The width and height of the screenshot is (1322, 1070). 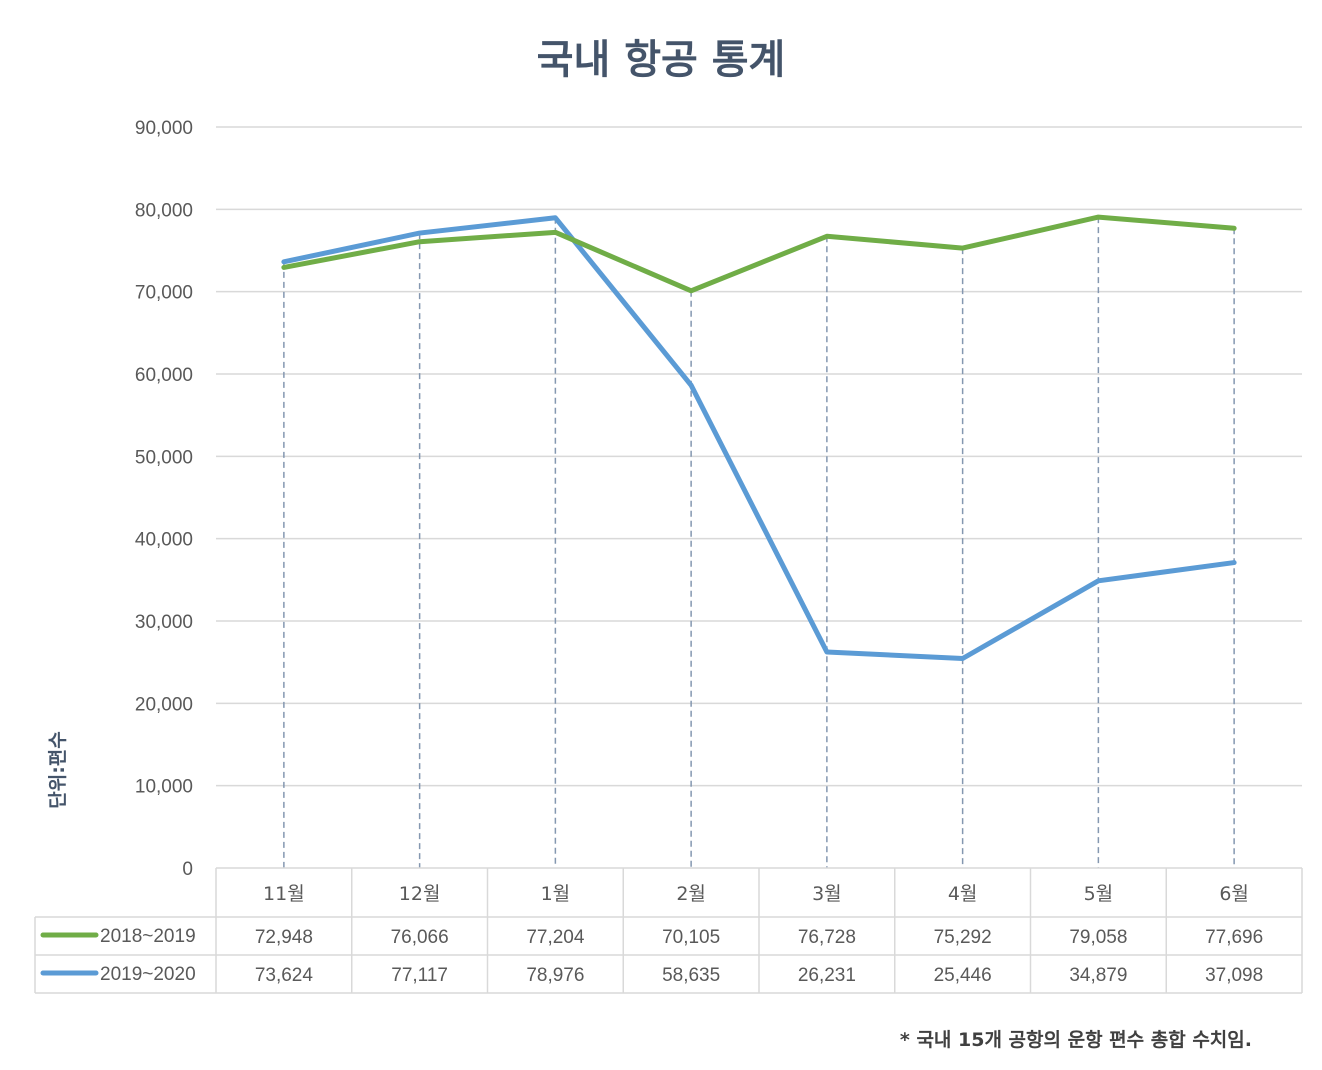 I want to click on data-label: 75,292, so click(x=963, y=937).